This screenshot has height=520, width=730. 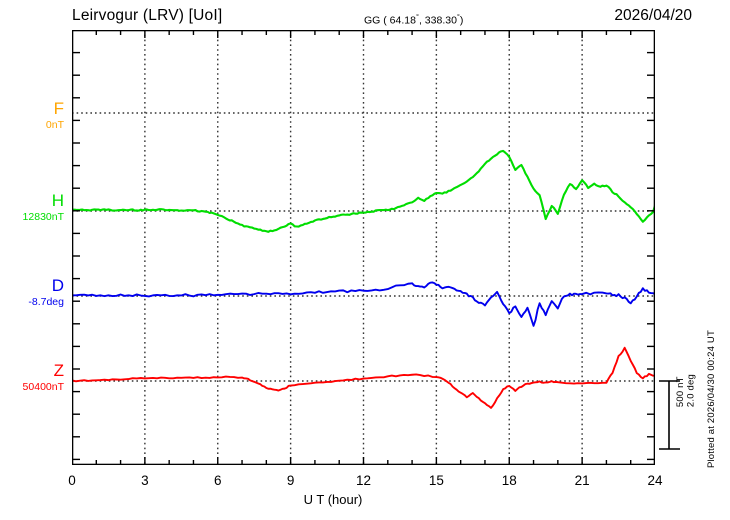 What do you see at coordinates (58, 108) in the screenshot?
I see `component-name-f: F` at bounding box center [58, 108].